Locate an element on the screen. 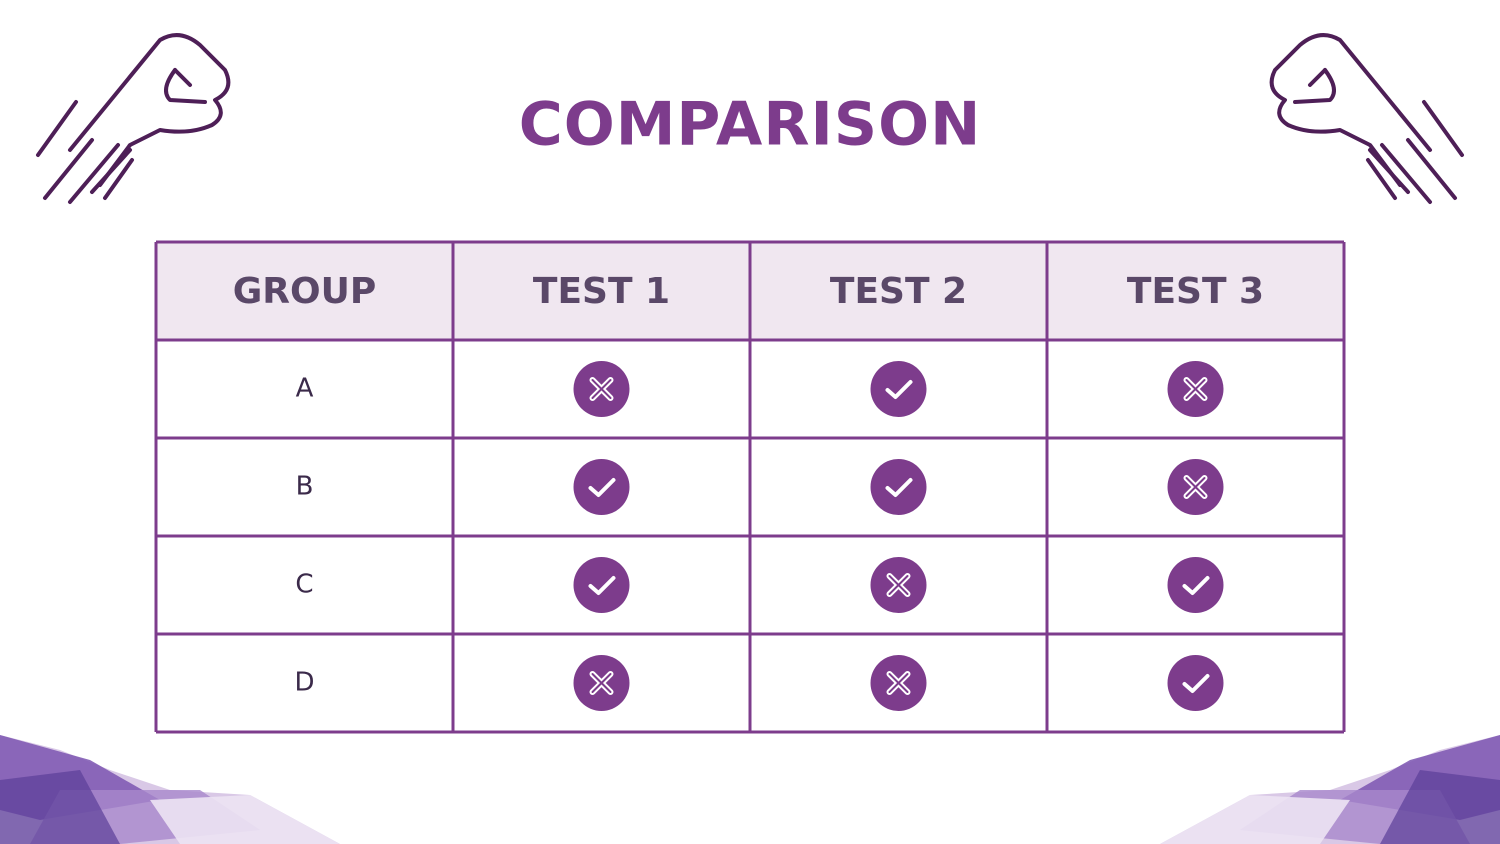 Image resolution: width=1500 pixels, height=844 pixels. column-header: TEST 2 is located at coordinates (898, 291).